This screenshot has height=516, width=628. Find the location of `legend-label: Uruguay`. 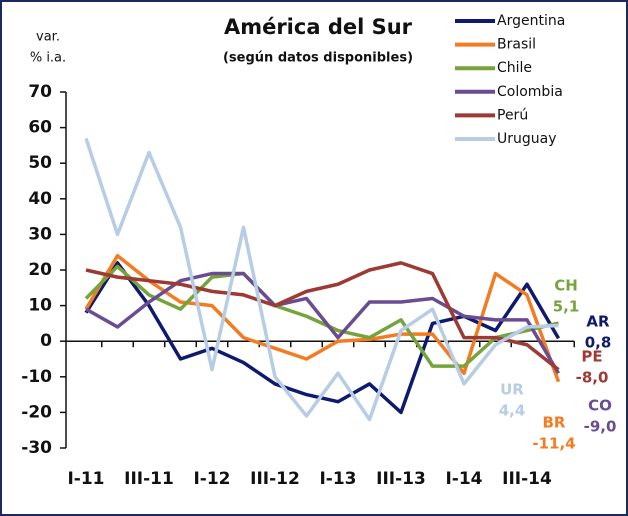

legend-label: Uruguay is located at coordinates (527, 139).